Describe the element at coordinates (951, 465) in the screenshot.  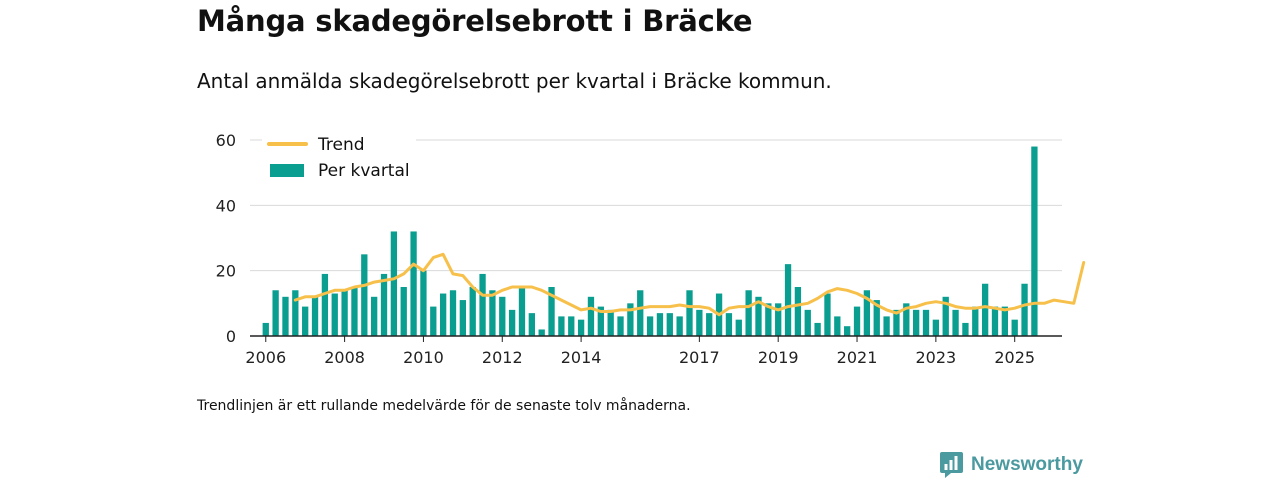
I see `newsworthy-logo-icon` at that location.